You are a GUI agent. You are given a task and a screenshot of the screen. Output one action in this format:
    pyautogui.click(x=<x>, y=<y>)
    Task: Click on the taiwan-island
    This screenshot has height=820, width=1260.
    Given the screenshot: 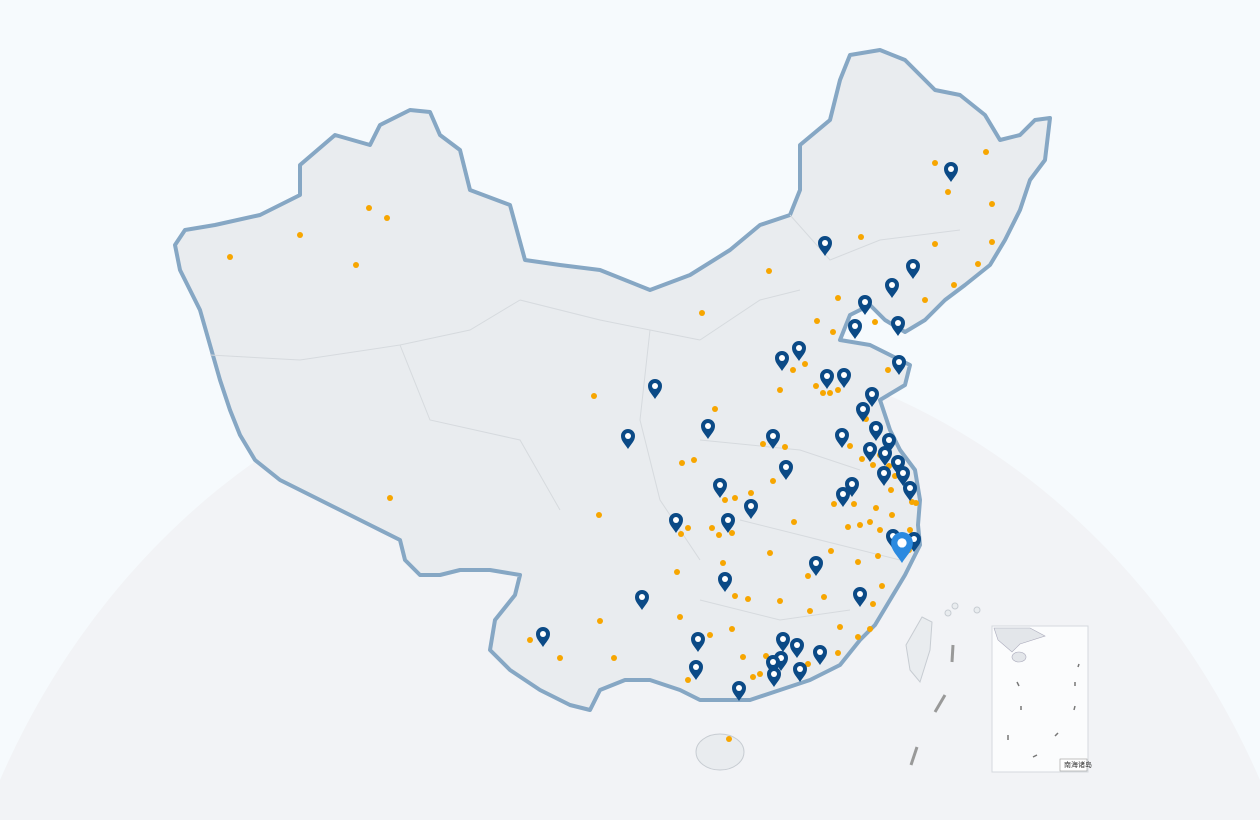 What is the action you would take?
    pyautogui.click(x=919, y=650)
    